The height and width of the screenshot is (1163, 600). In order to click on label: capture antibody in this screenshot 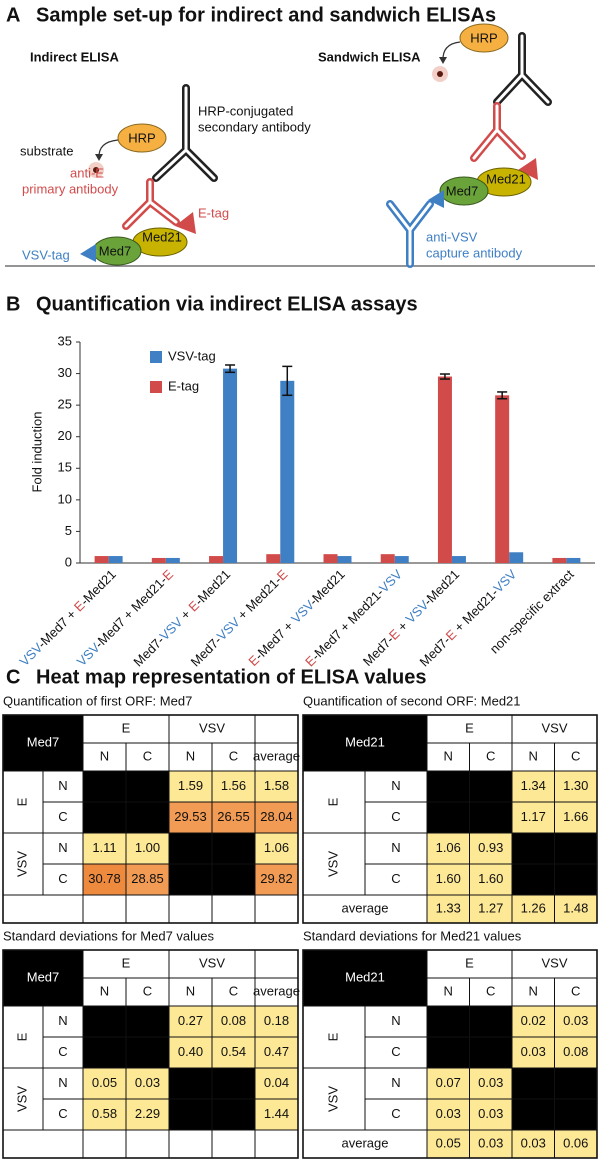, I will do `click(474, 252)`.